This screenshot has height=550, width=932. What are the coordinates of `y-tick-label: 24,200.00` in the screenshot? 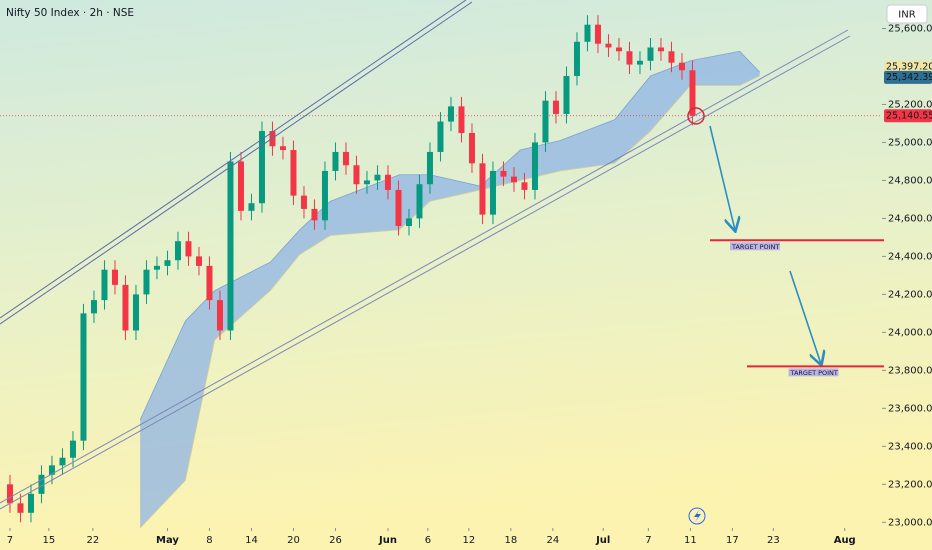 It's located at (910, 294).